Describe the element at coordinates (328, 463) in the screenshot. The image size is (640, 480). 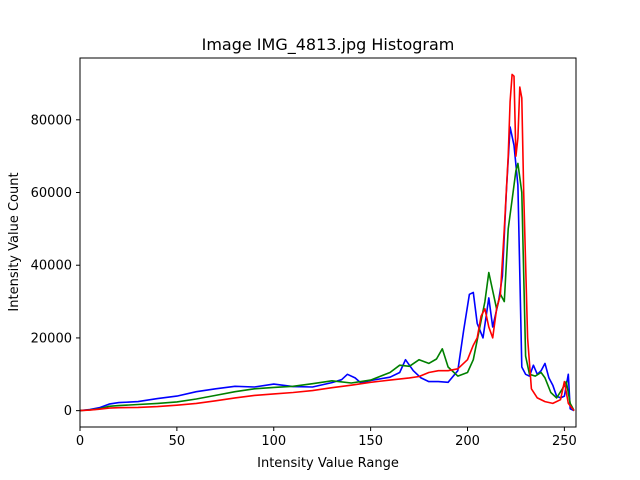
I see `x-axis-label: Intensity Value Range` at that location.